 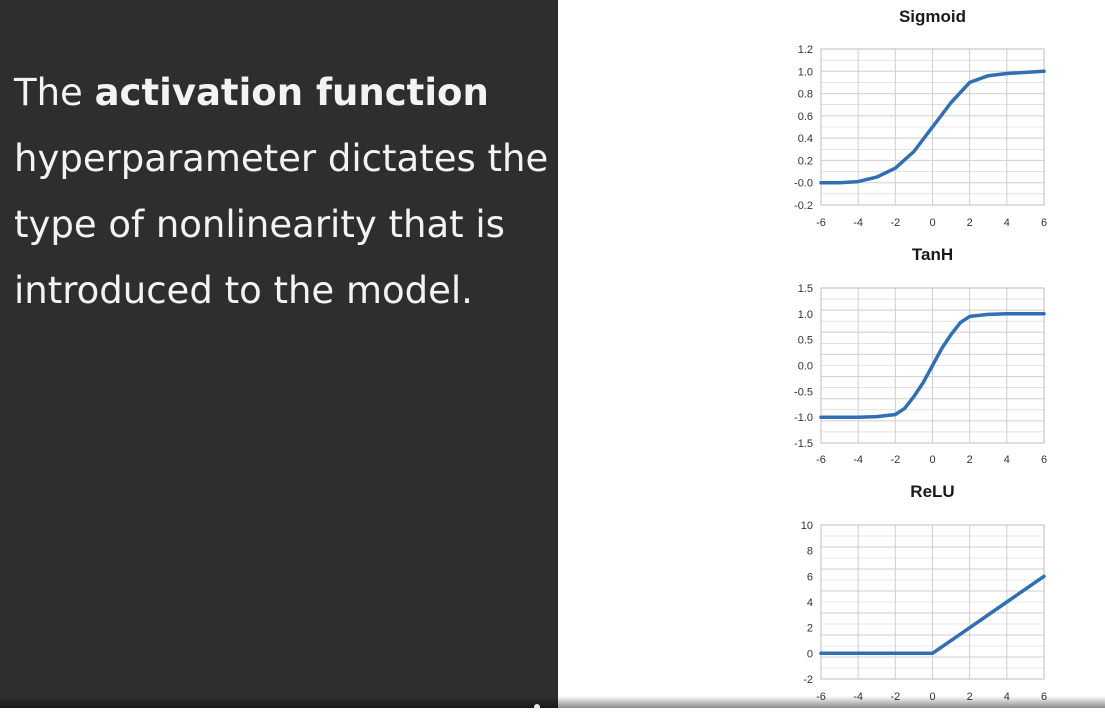 I want to click on relu-y-tick-label: 10, so click(x=807, y=526).